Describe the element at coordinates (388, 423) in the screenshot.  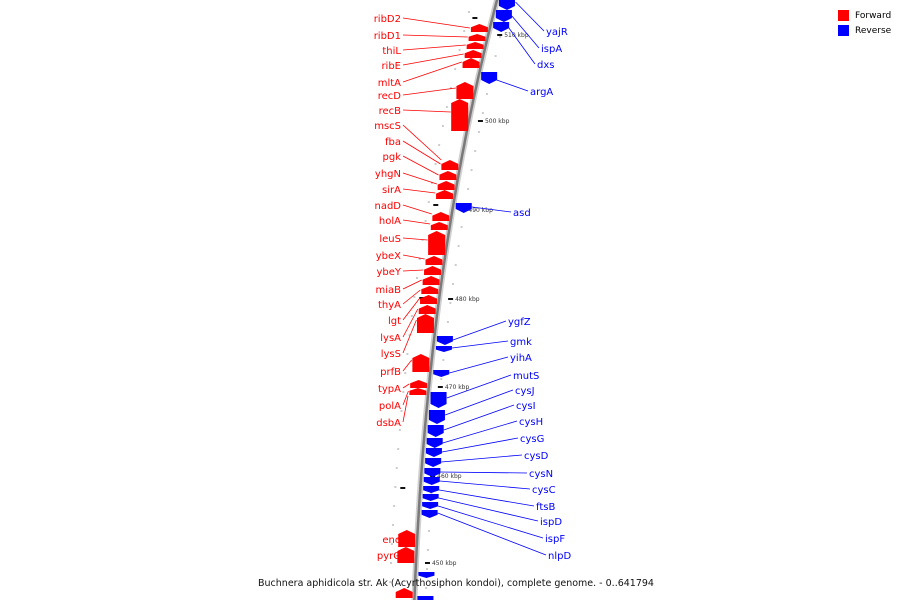
I see `forward-gene-label: dsbA` at that location.